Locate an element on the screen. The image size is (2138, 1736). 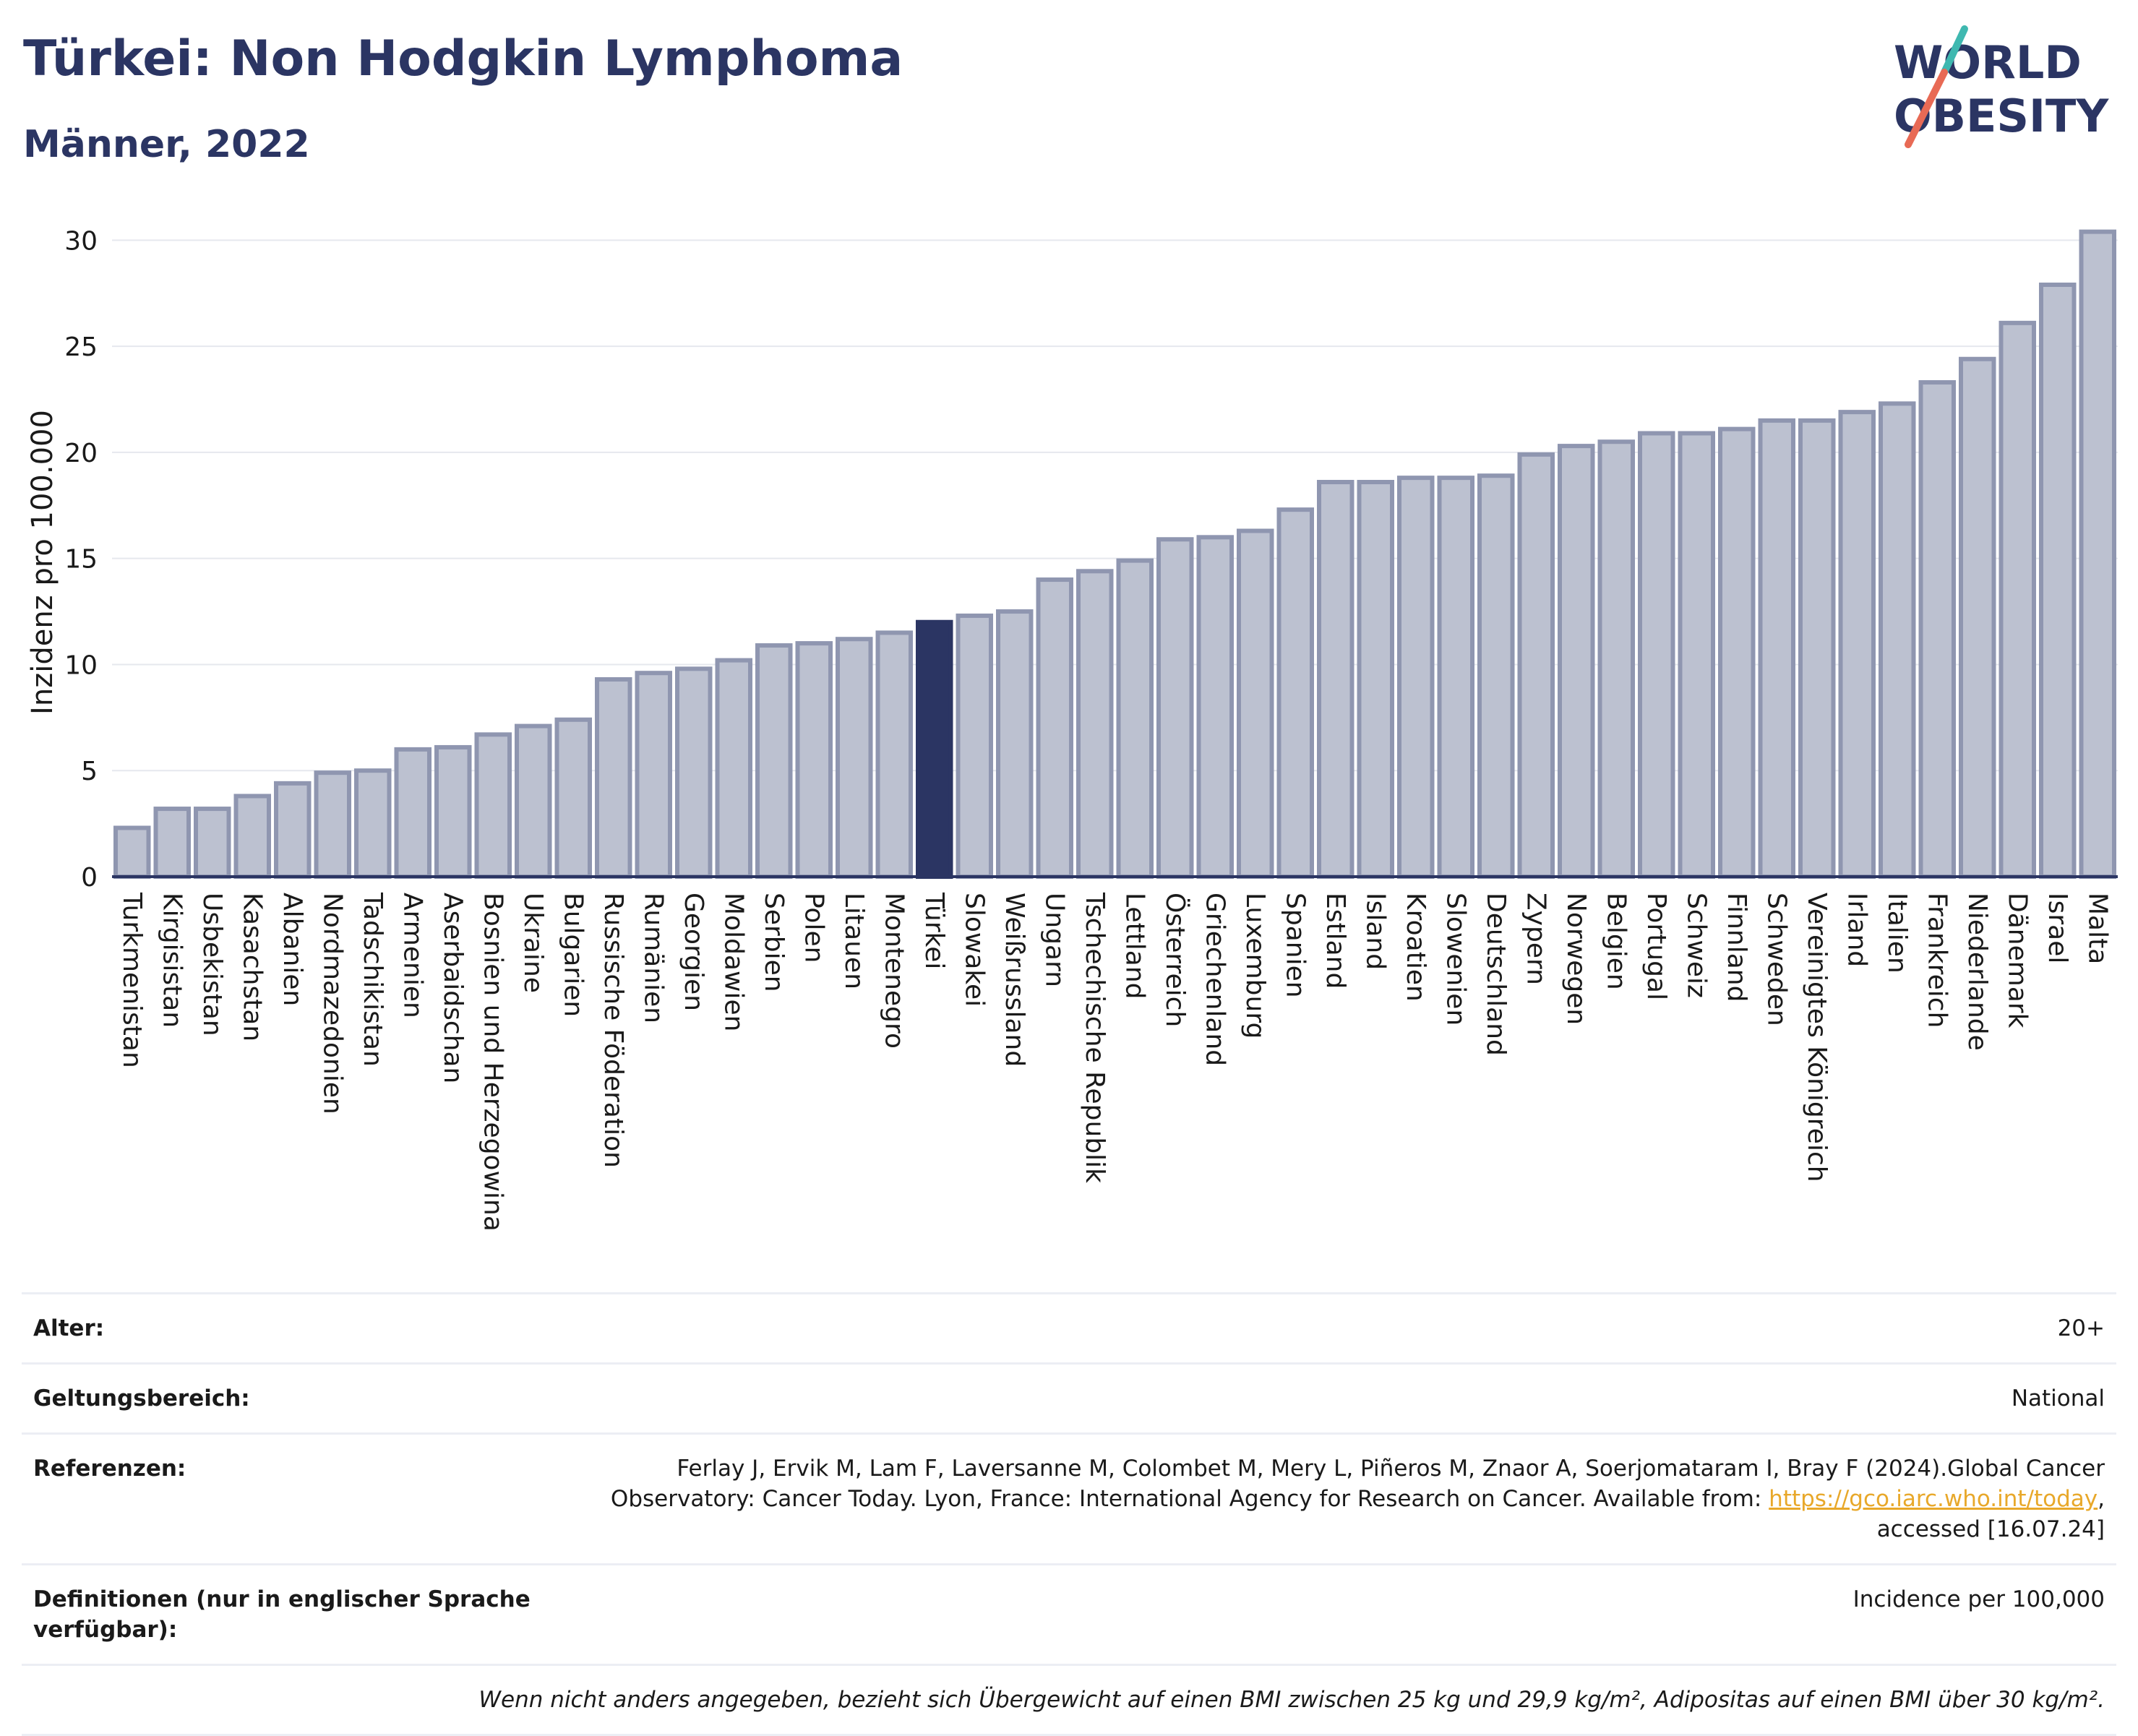
x-tick-label: Serbien is located at coordinates (774, 942).